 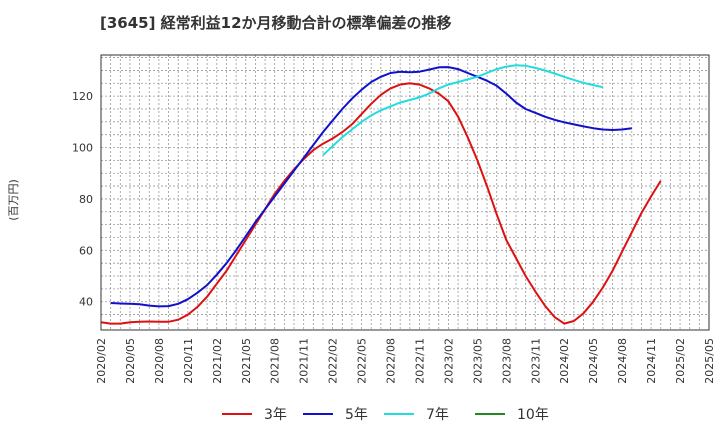 I want to click on x-tick-label: 2020/02, so click(x=101, y=361).